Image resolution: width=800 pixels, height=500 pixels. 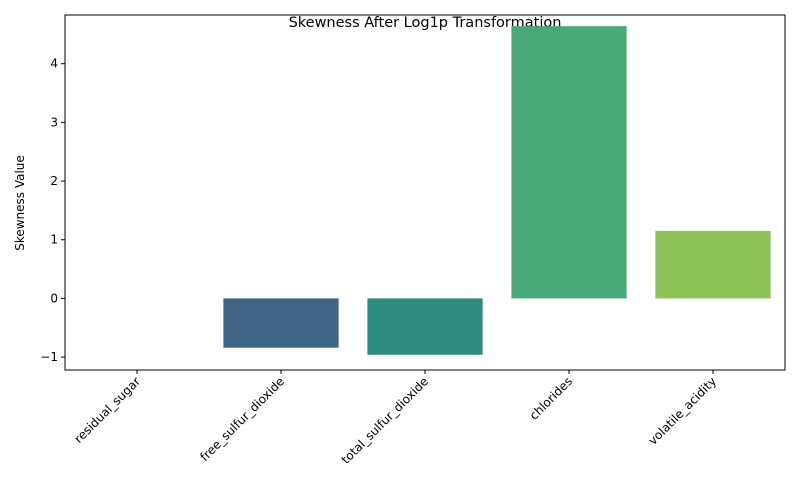 What do you see at coordinates (49, 357) in the screenshot?
I see `y-tick-label: −1` at bounding box center [49, 357].